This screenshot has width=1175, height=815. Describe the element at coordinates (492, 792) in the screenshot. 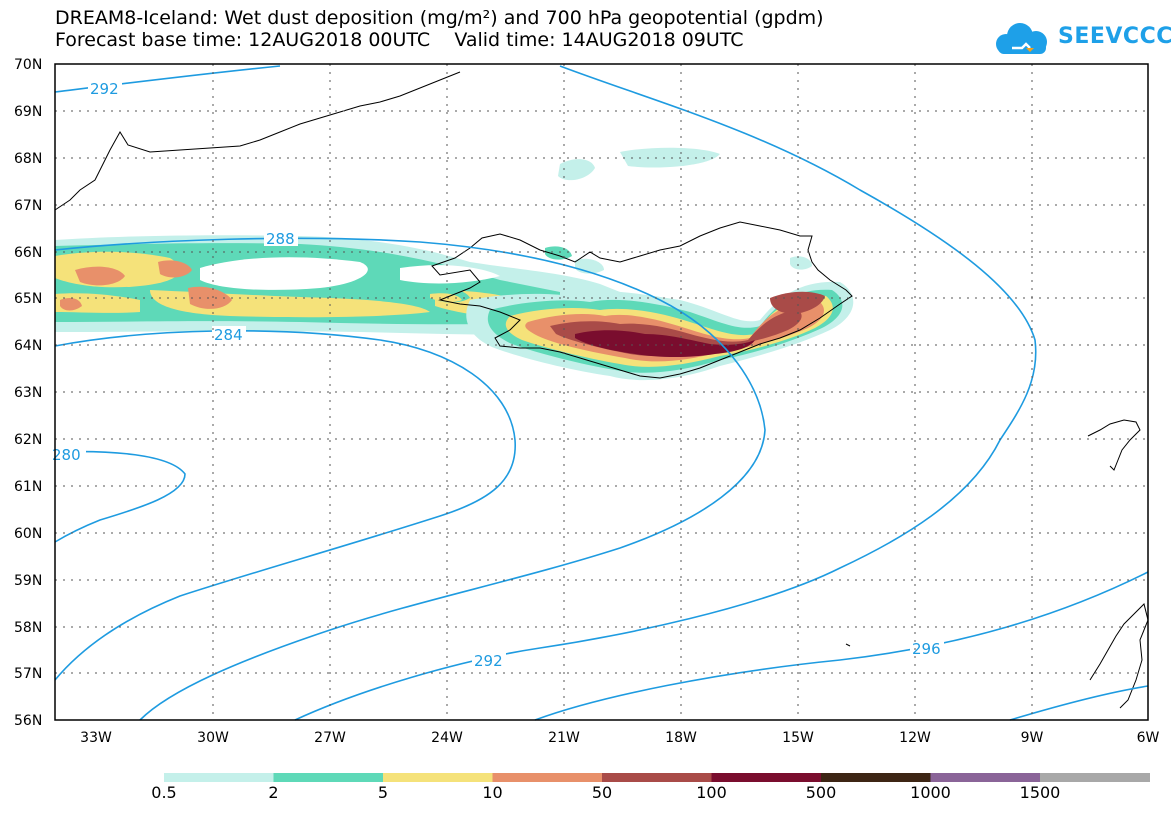

I see `legend-label: 10` at that location.